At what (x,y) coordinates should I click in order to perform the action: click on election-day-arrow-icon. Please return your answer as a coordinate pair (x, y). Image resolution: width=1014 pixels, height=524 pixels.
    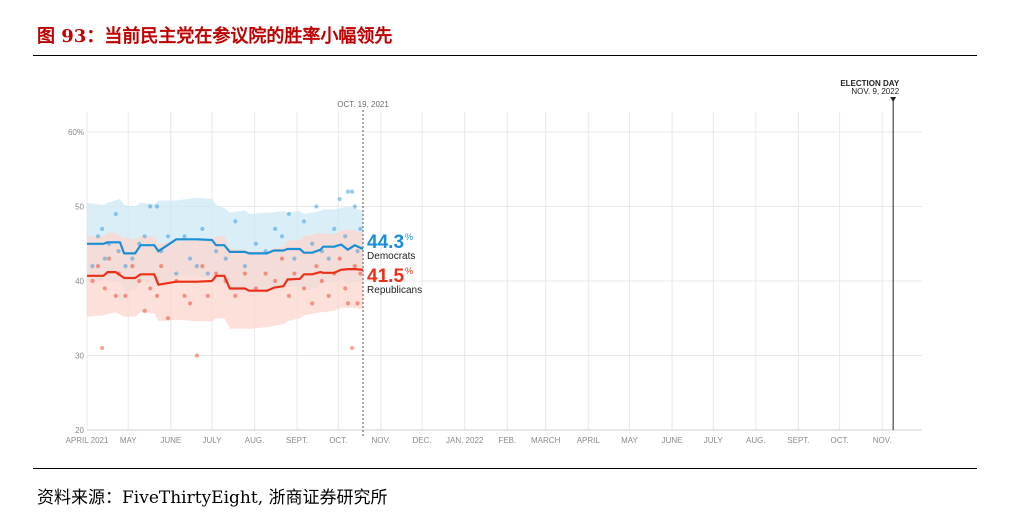
    Looking at the image, I should click on (893, 99).